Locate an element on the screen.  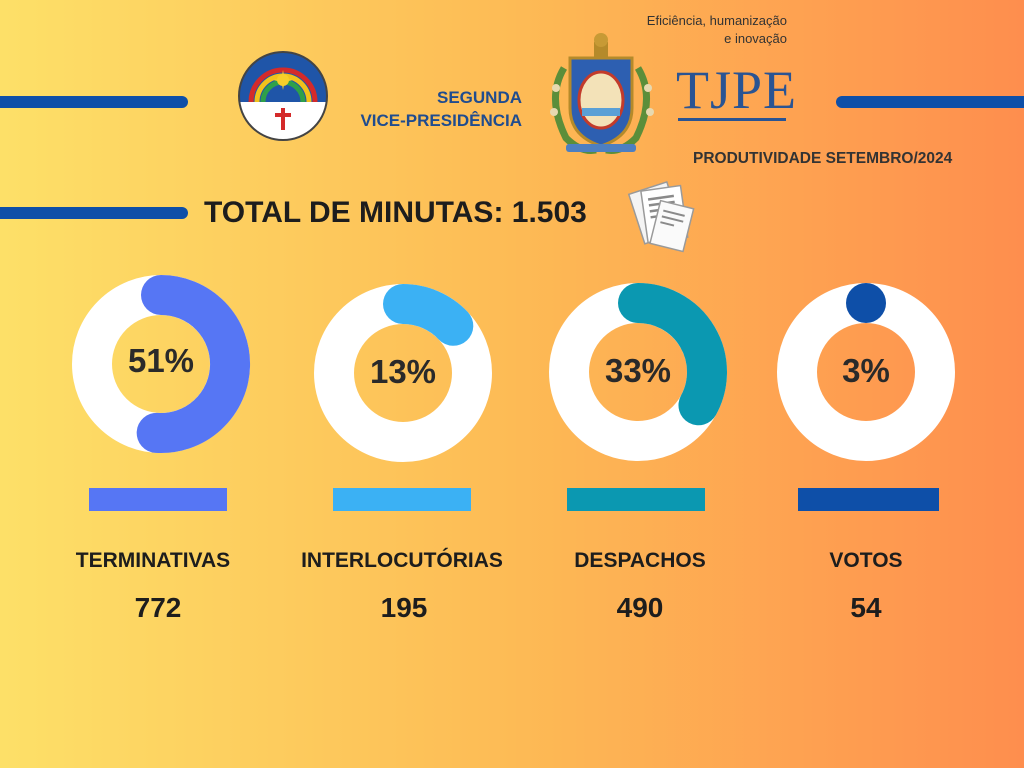
tjpe-logo-text: TJPE is located at coordinates (737, 90).